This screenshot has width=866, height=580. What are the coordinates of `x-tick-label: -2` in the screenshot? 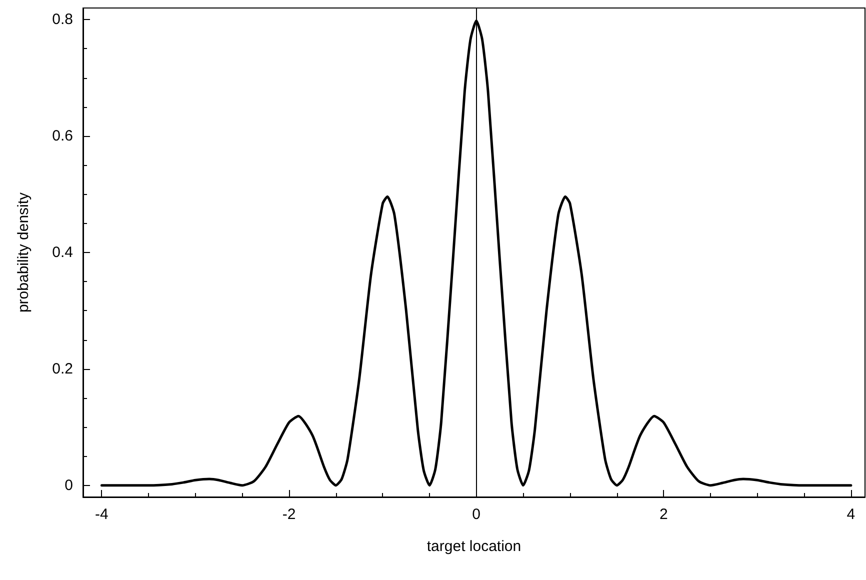 It's located at (289, 514).